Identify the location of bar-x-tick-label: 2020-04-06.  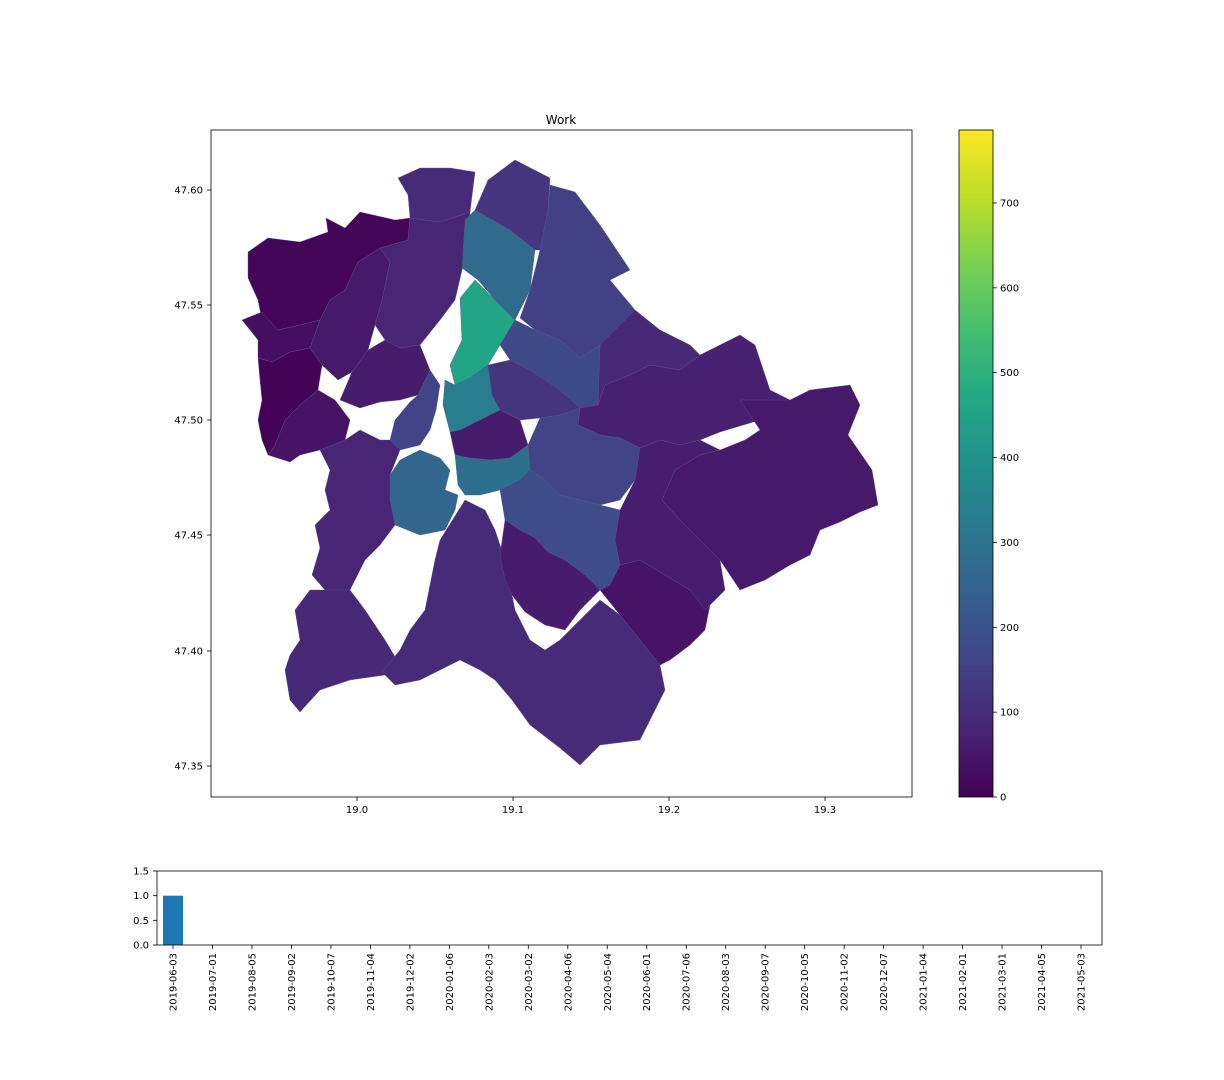
(568, 982).